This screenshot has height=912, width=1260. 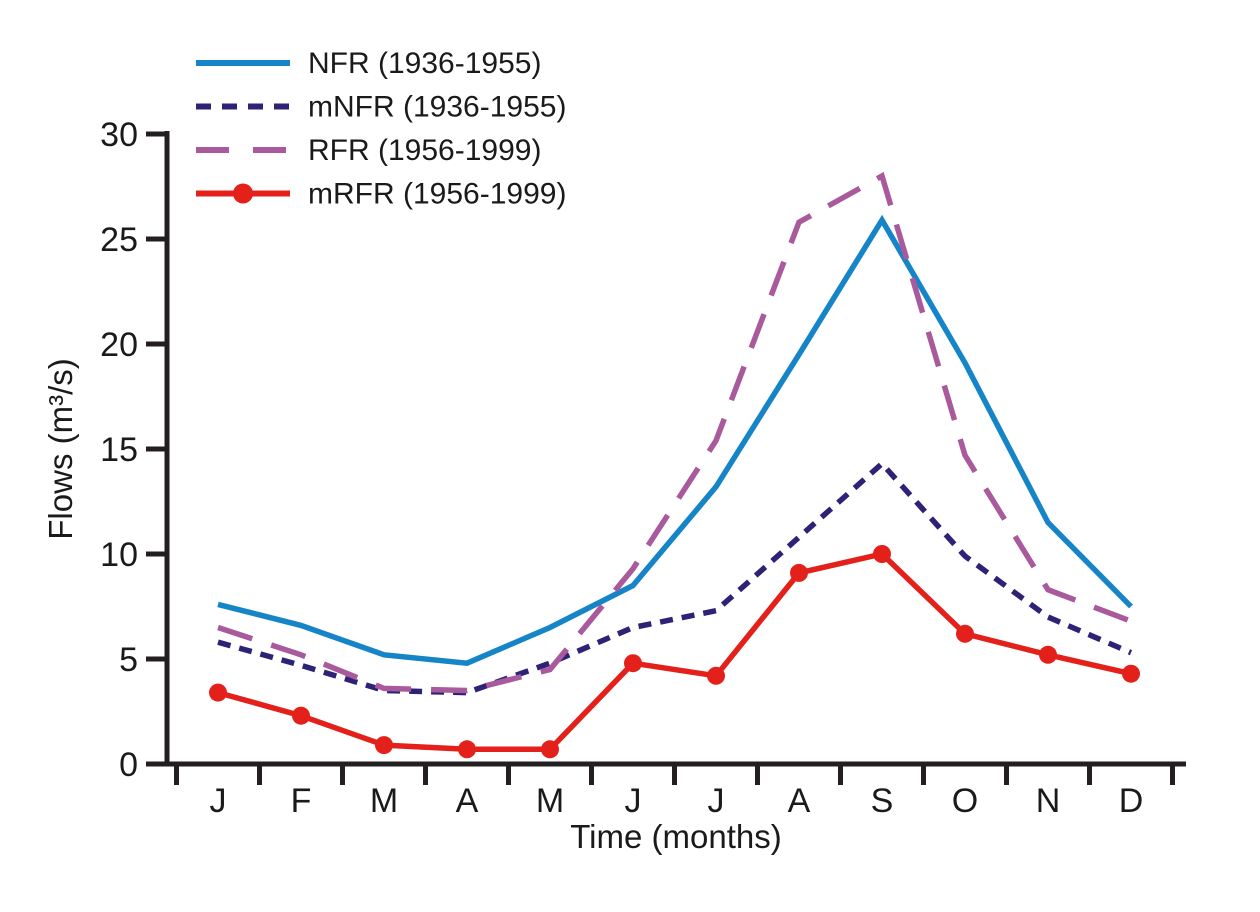 What do you see at coordinates (716, 801) in the screenshot?
I see `x-tick-label-6: J` at bounding box center [716, 801].